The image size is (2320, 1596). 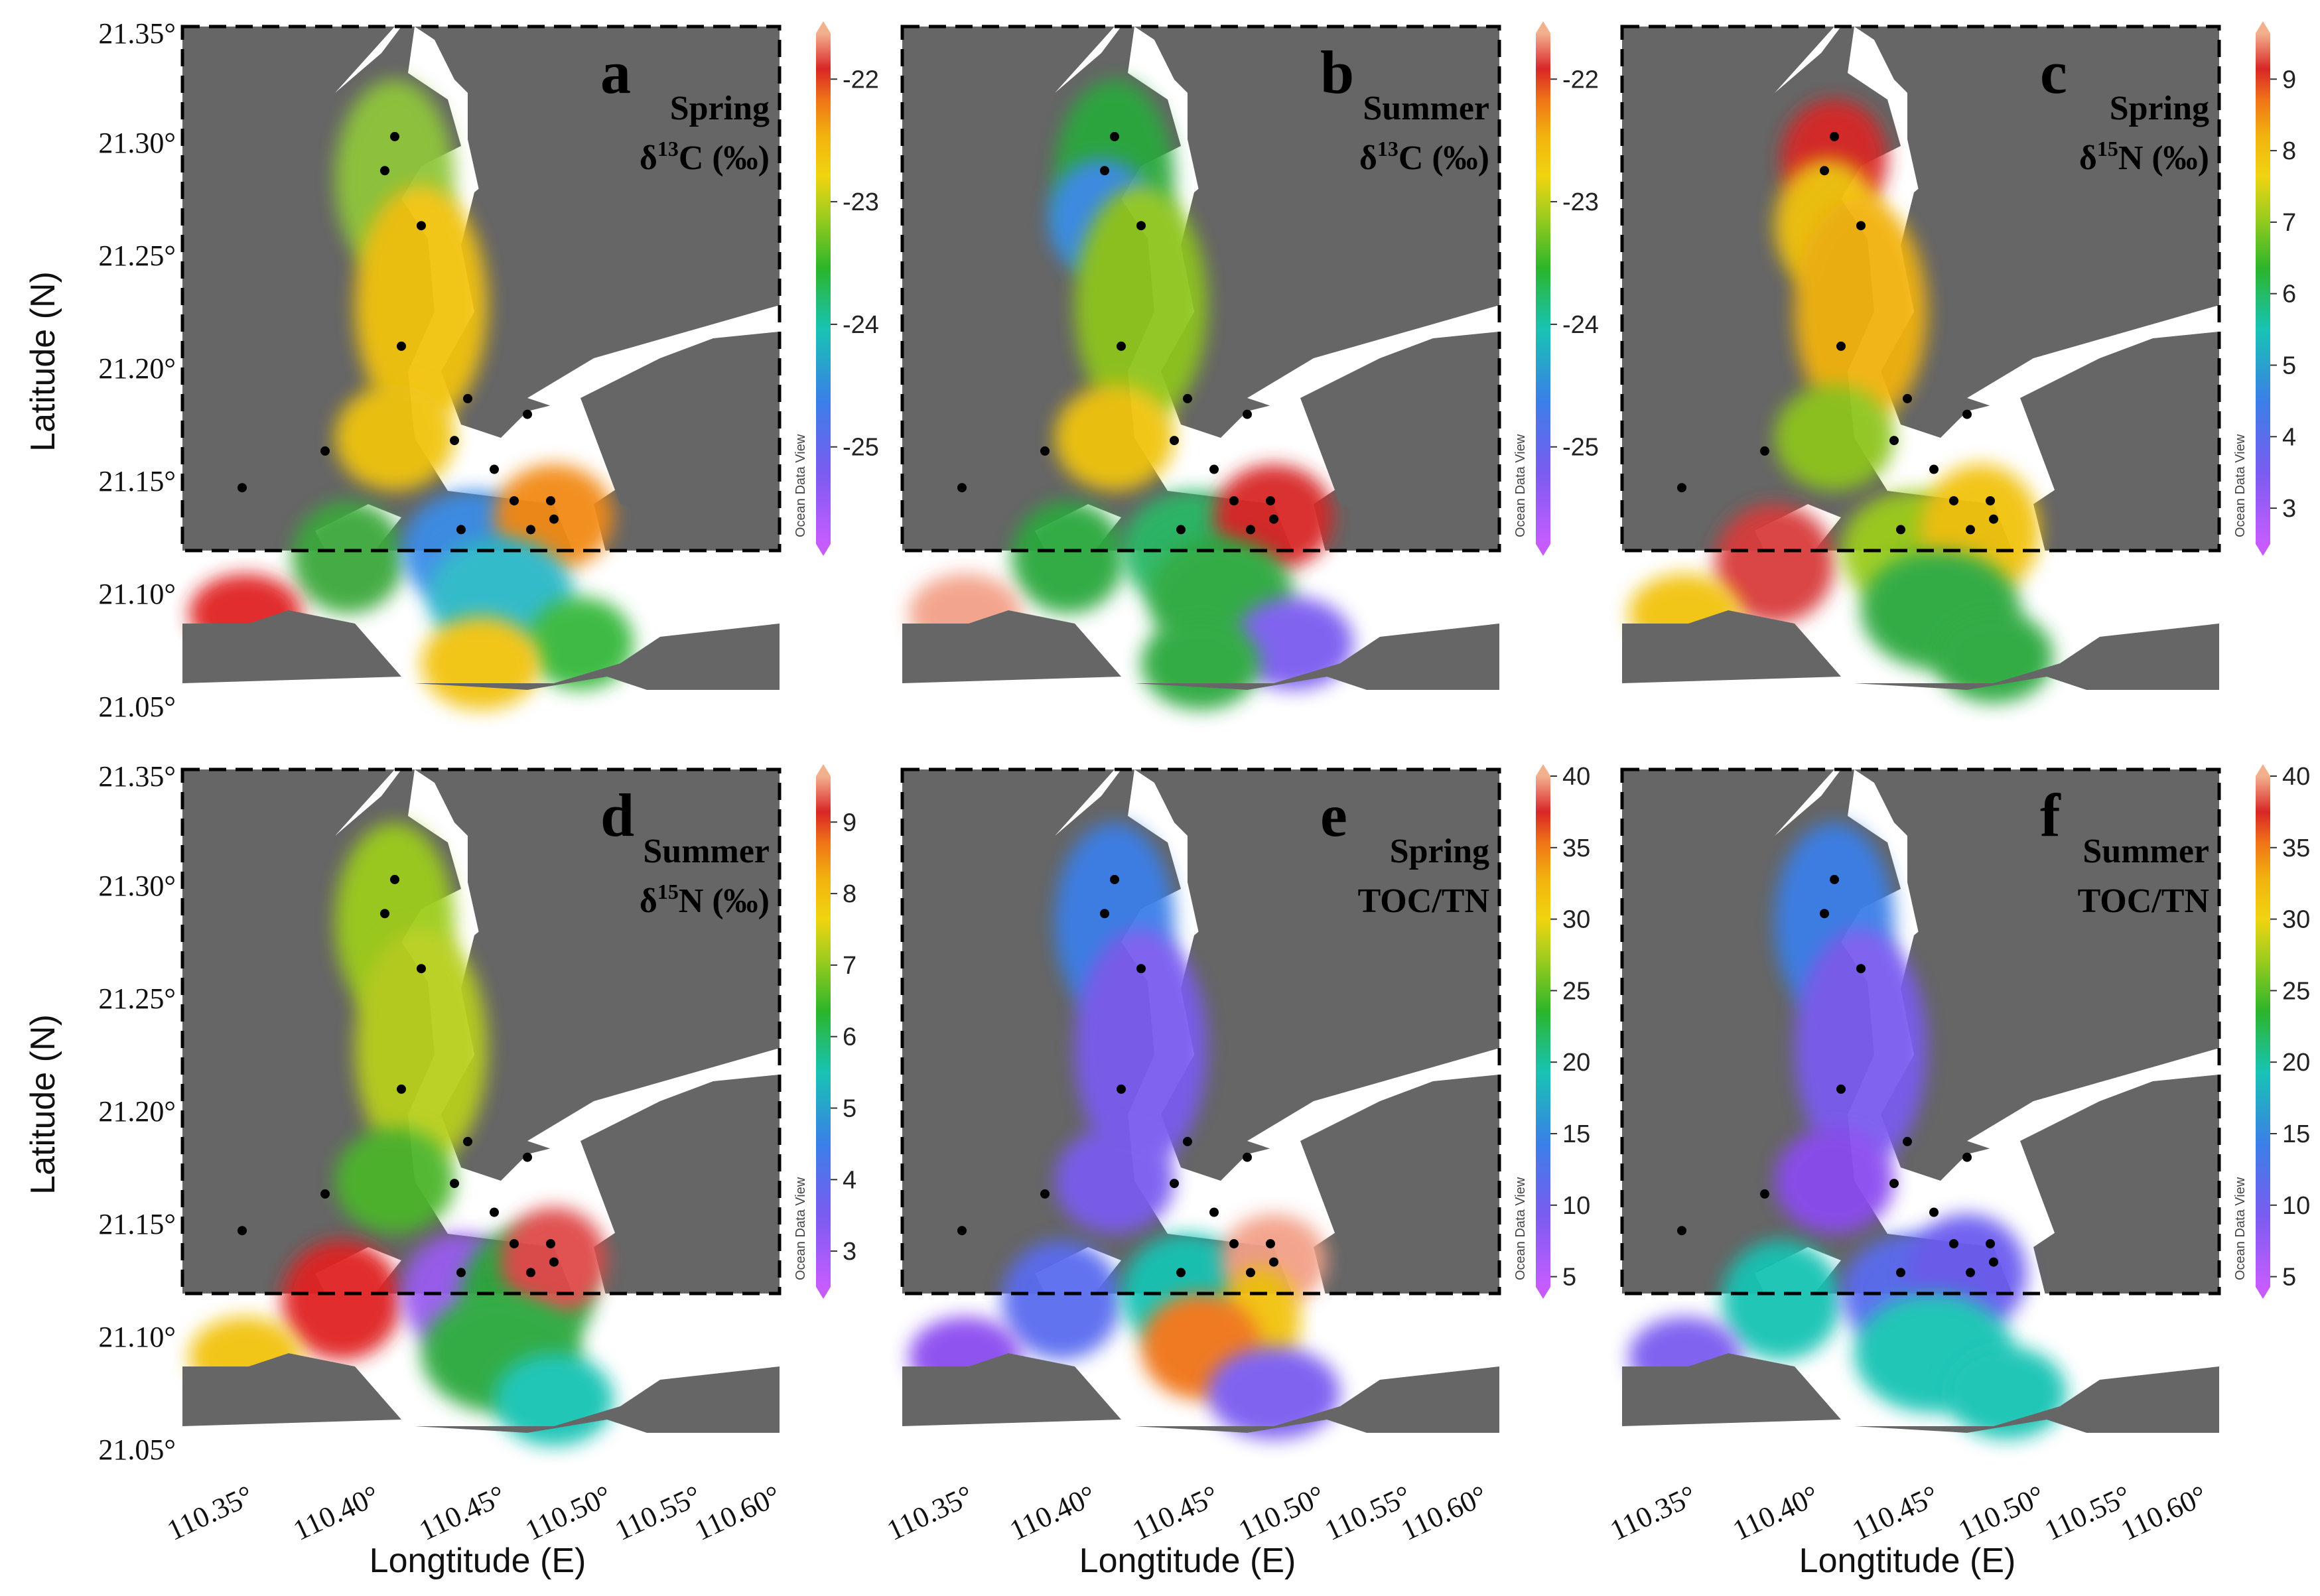 What do you see at coordinates (478, 1561) in the screenshot?
I see `x-axis-title-left: Longtitude (E)` at bounding box center [478, 1561].